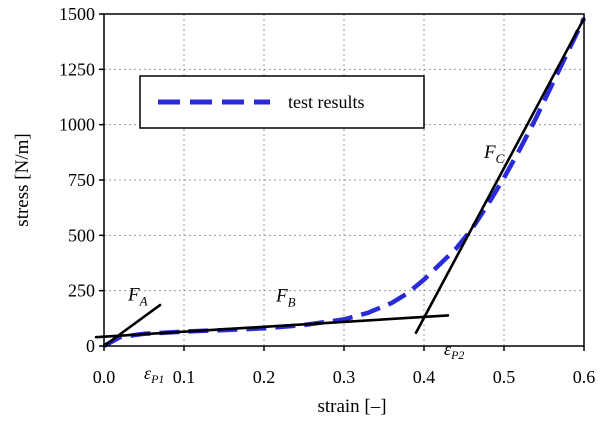 Image resolution: width=602 pixels, height=421 pixels. Describe the element at coordinates (90, 346) in the screenshot. I see `y-tick-label-0: 0` at that location.